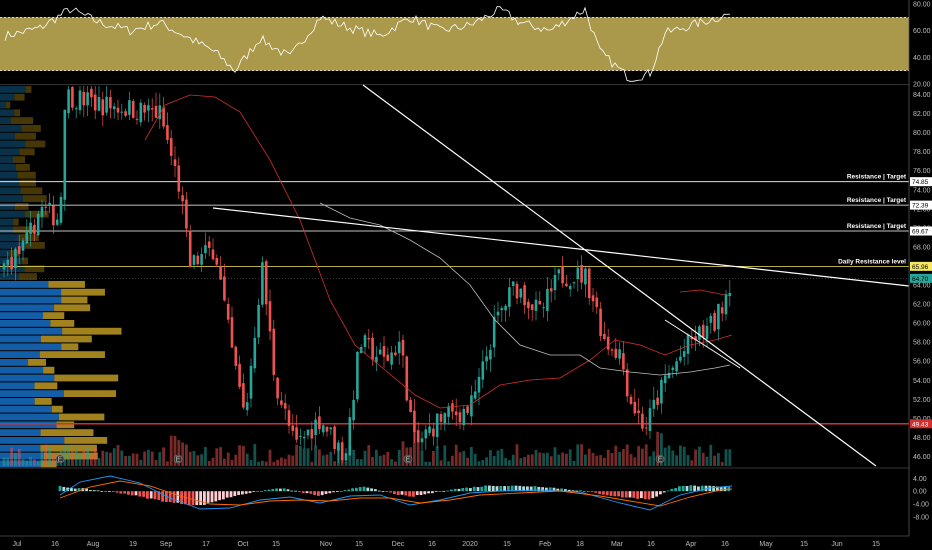 The image size is (932, 550). I want to click on trendline-resistance, so click(561, 247).